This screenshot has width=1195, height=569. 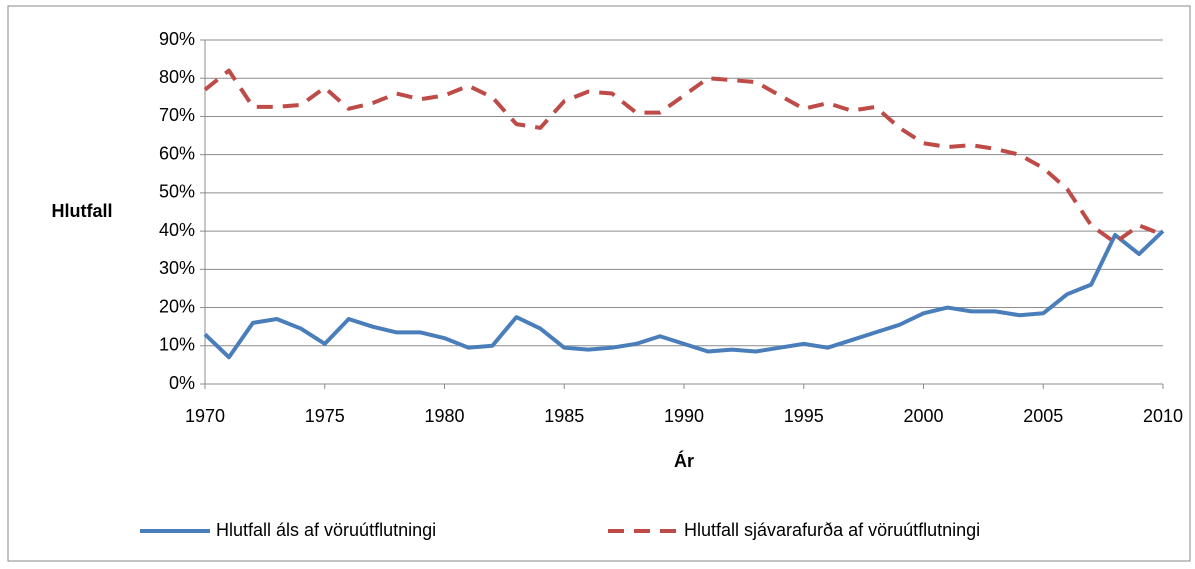 What do you see at coordinates (177, 268) in the screenshot?
I see `y-tick-label: 30%` at bounding box center [177, 268].